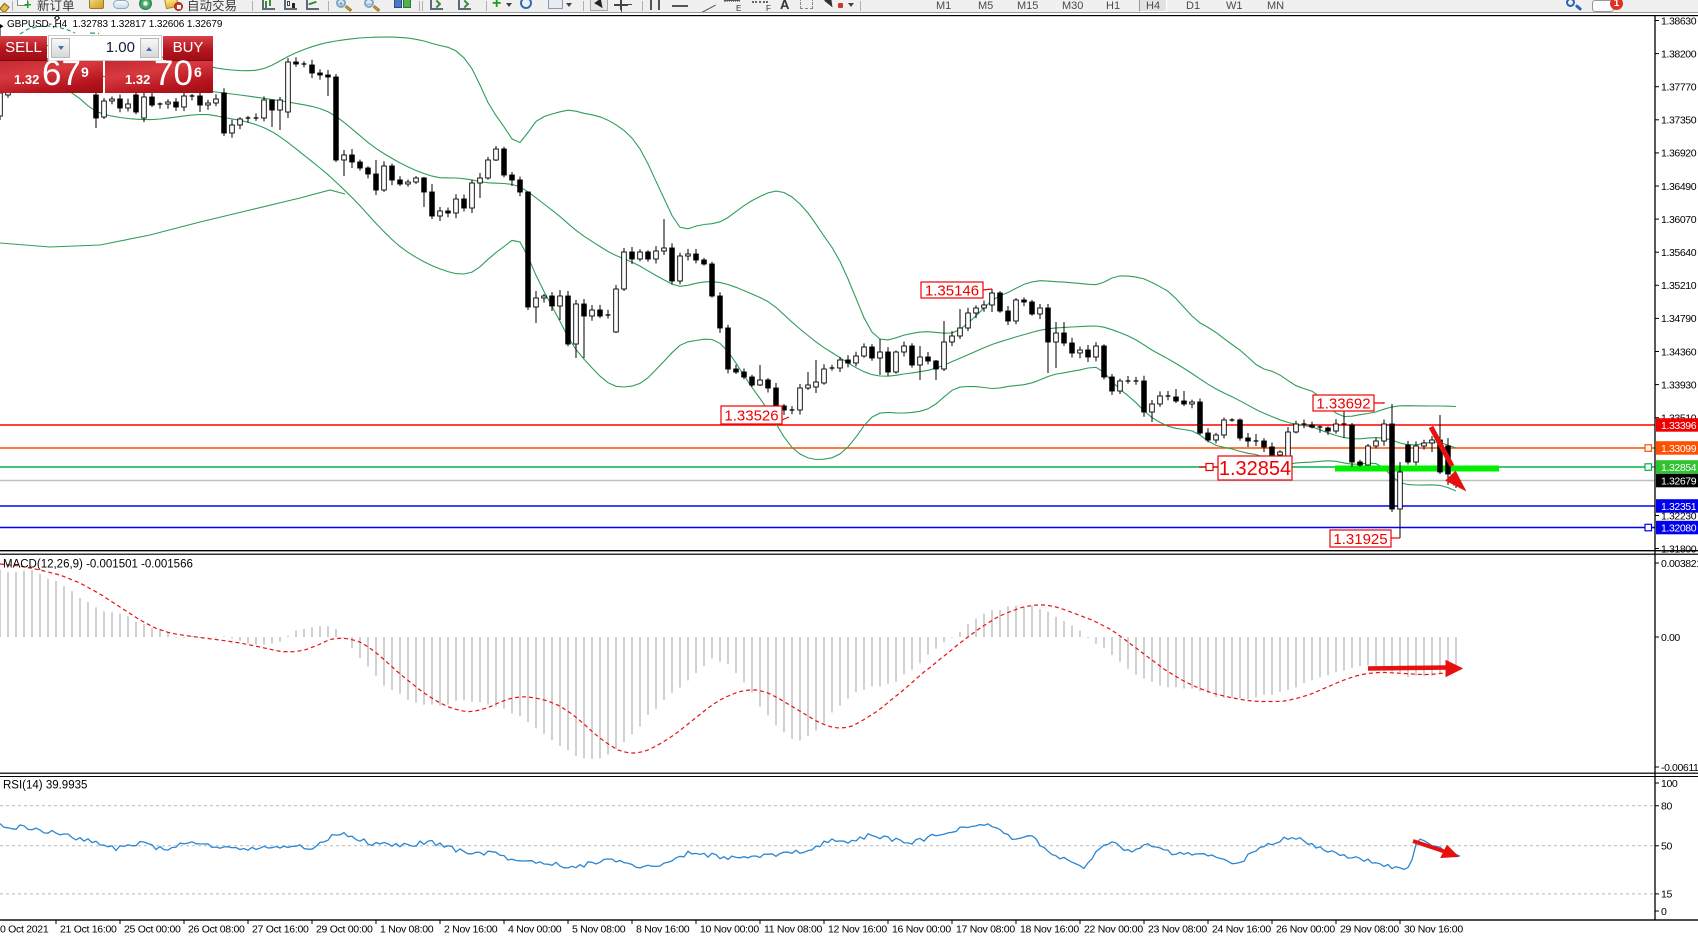 This screenshot has width=1698, height=943. I want to click on svg-text: 1.38200, so click(1679, 54).